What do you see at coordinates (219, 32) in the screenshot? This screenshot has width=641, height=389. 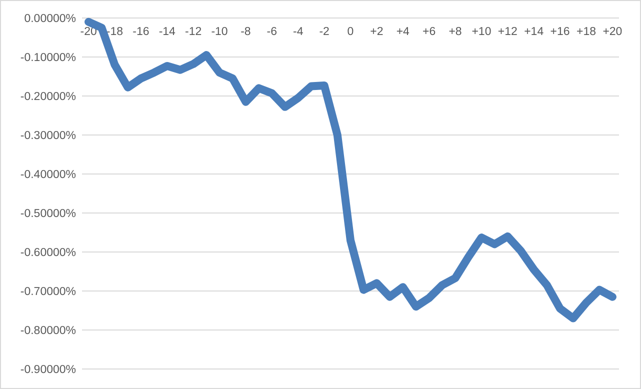 I see `x-tick-label: -10` at bounding box center [219, 32].